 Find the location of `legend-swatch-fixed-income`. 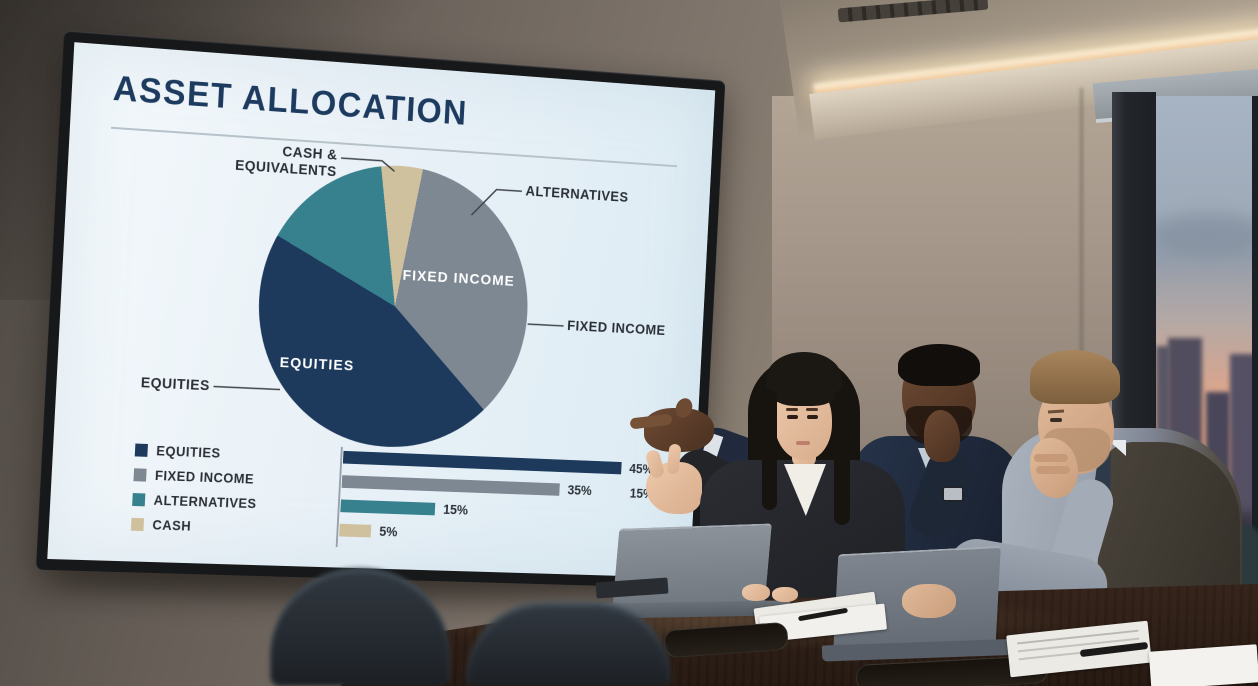

legend-swatch-fixed-income is located at coordinates (140, 474).